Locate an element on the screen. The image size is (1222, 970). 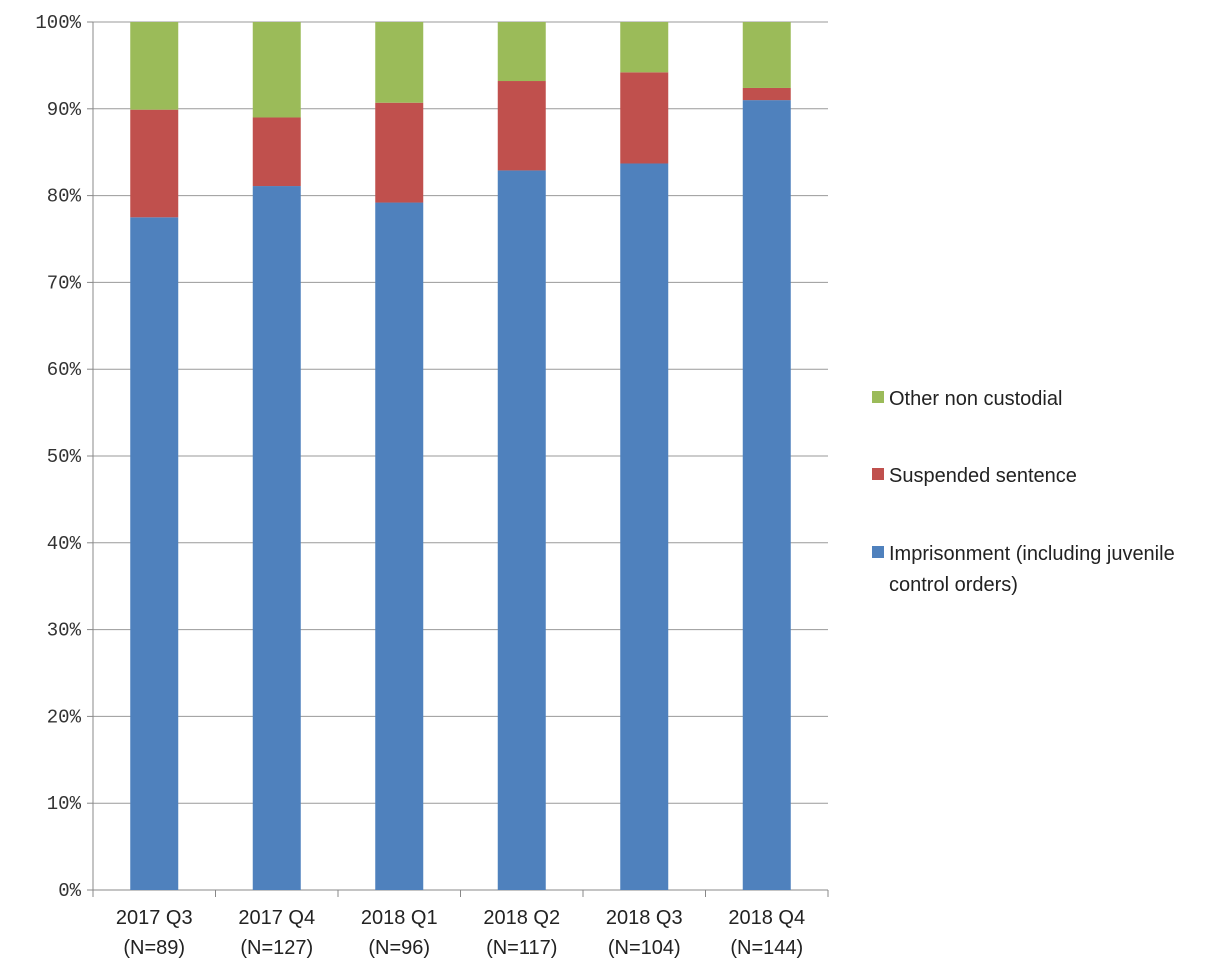
legend-label: Imprisonment (including juvenile is located at coordinates (1032, 554).